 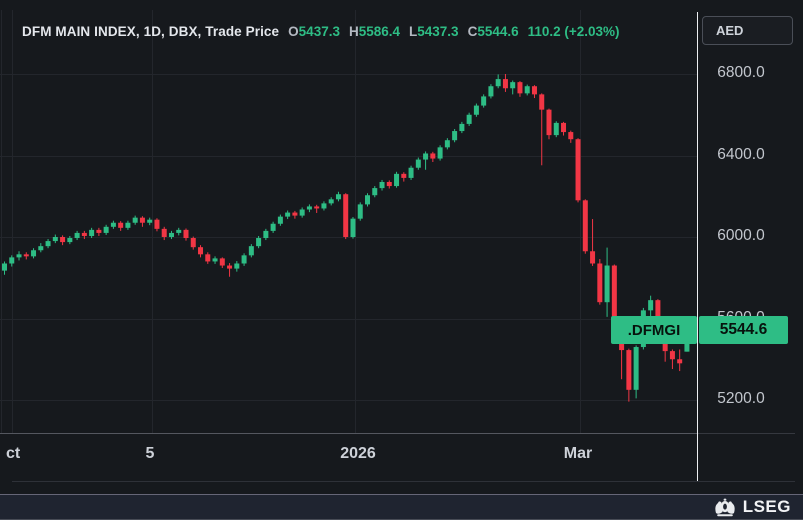 I want to click on ohlc-high: H5586.4, so click(x=374, y=31).